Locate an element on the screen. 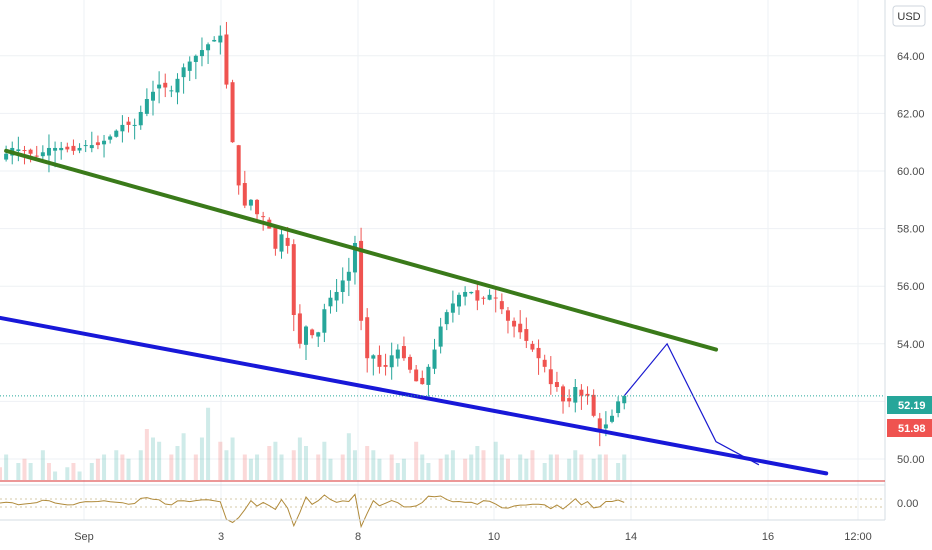 This screenshot has width=932, height=550. currency-badge is located at coordinates (909, 16).